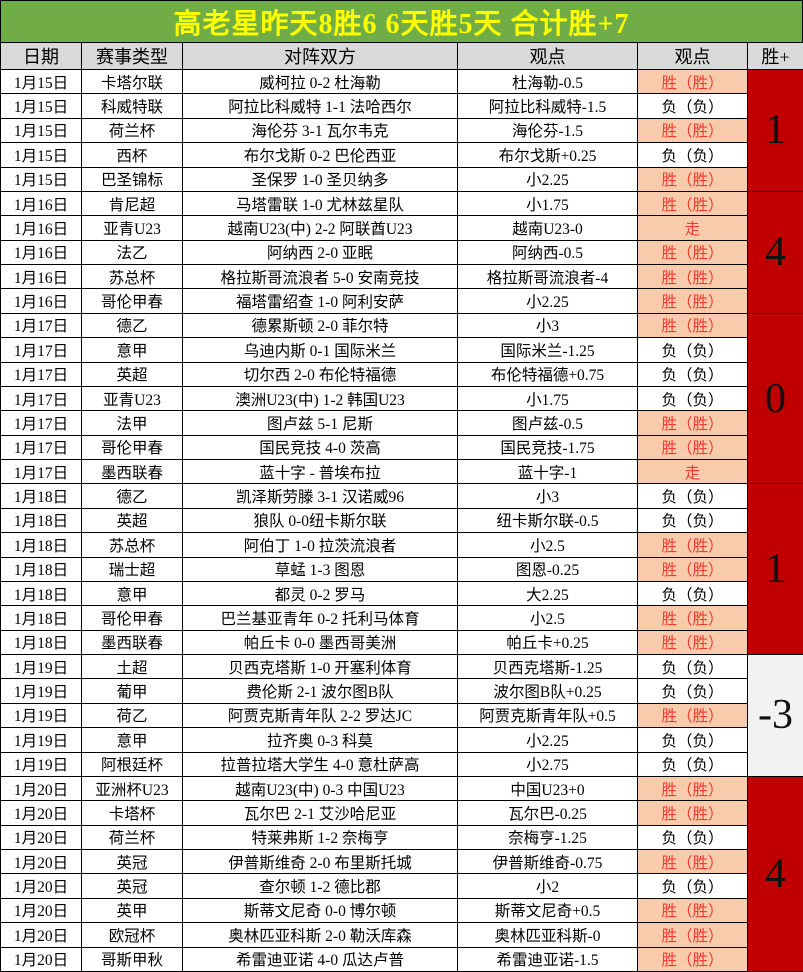  What do you see at coordinates (132, 642) in the screenshot?
I see `league-cell: 墨西联春` at bounding box center [132, 642].